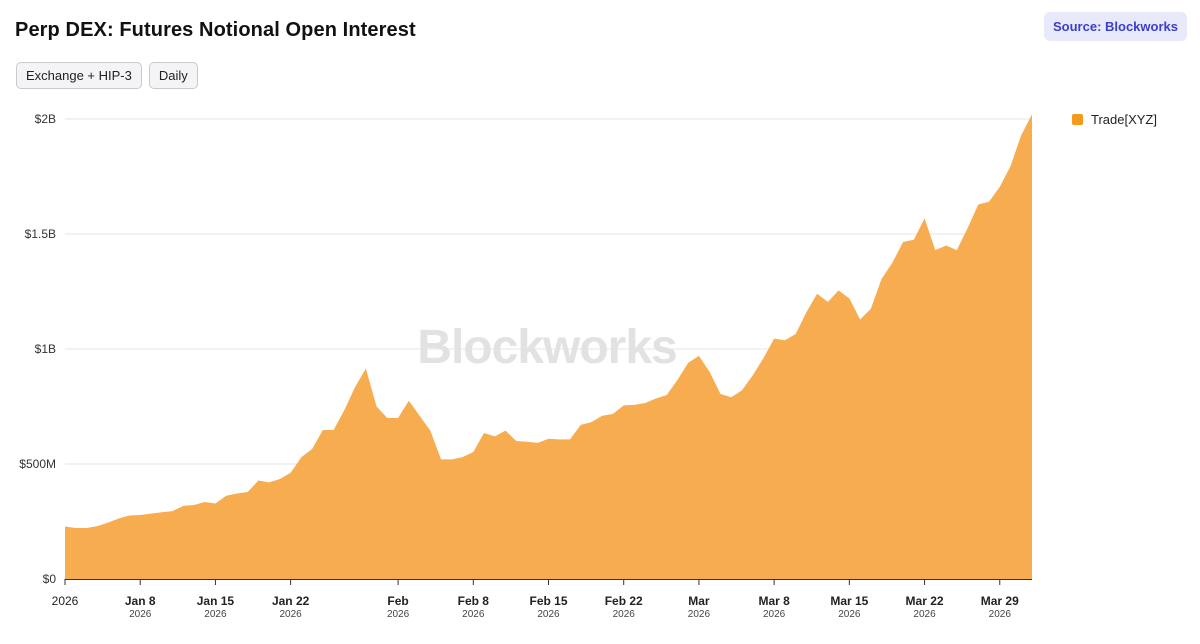  What do you see at coordinates (774, 601) in the screenshot?
I see `x-tick-label: Mar 8` at bounding box center [774, 601].